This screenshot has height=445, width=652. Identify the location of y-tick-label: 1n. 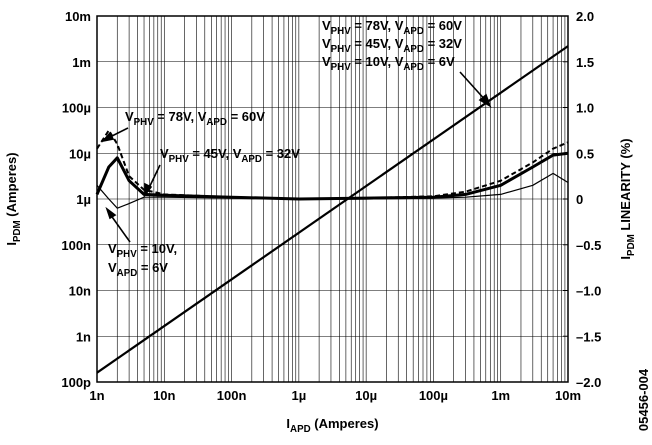
(83, 336).